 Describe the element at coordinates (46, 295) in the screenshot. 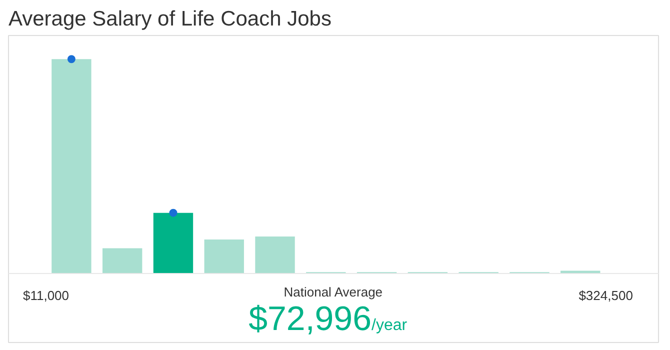

I see `x-tick-label: $11,000` at that location.